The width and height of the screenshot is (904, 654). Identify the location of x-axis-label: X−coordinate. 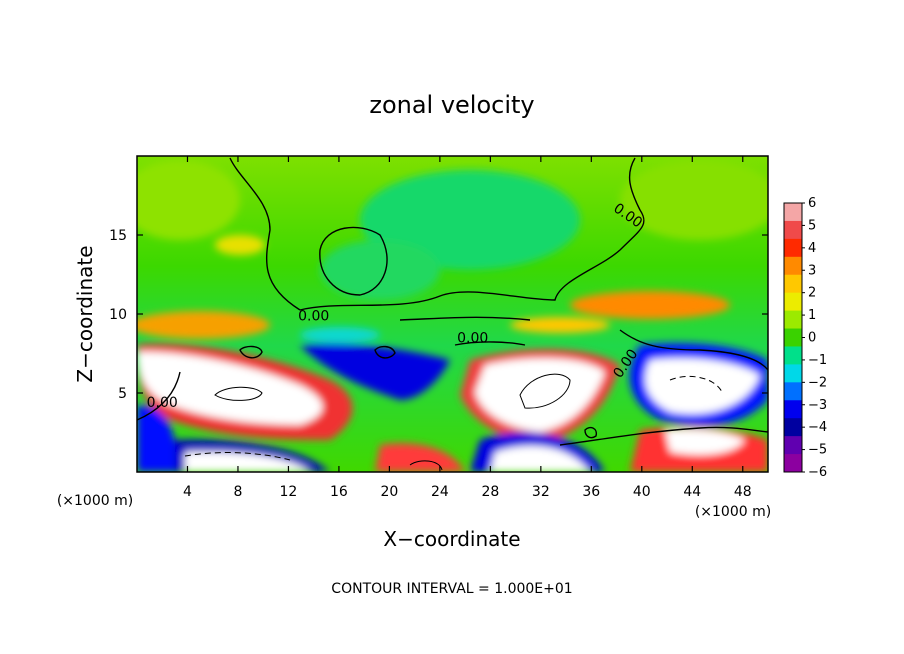
(451, 539).